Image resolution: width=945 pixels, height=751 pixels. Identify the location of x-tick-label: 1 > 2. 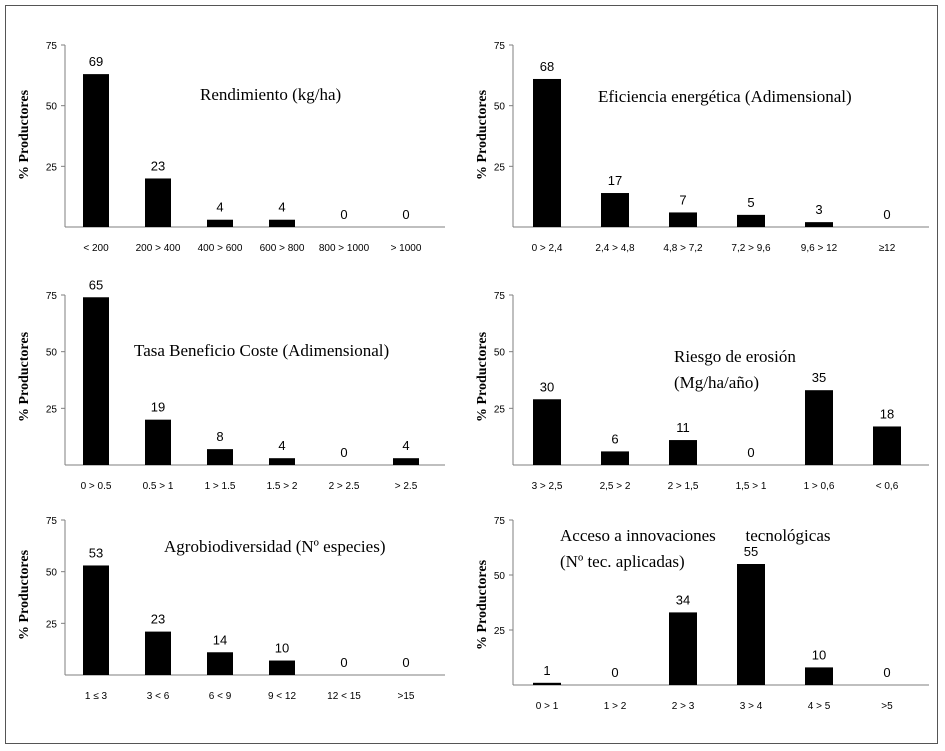
(615, 706).